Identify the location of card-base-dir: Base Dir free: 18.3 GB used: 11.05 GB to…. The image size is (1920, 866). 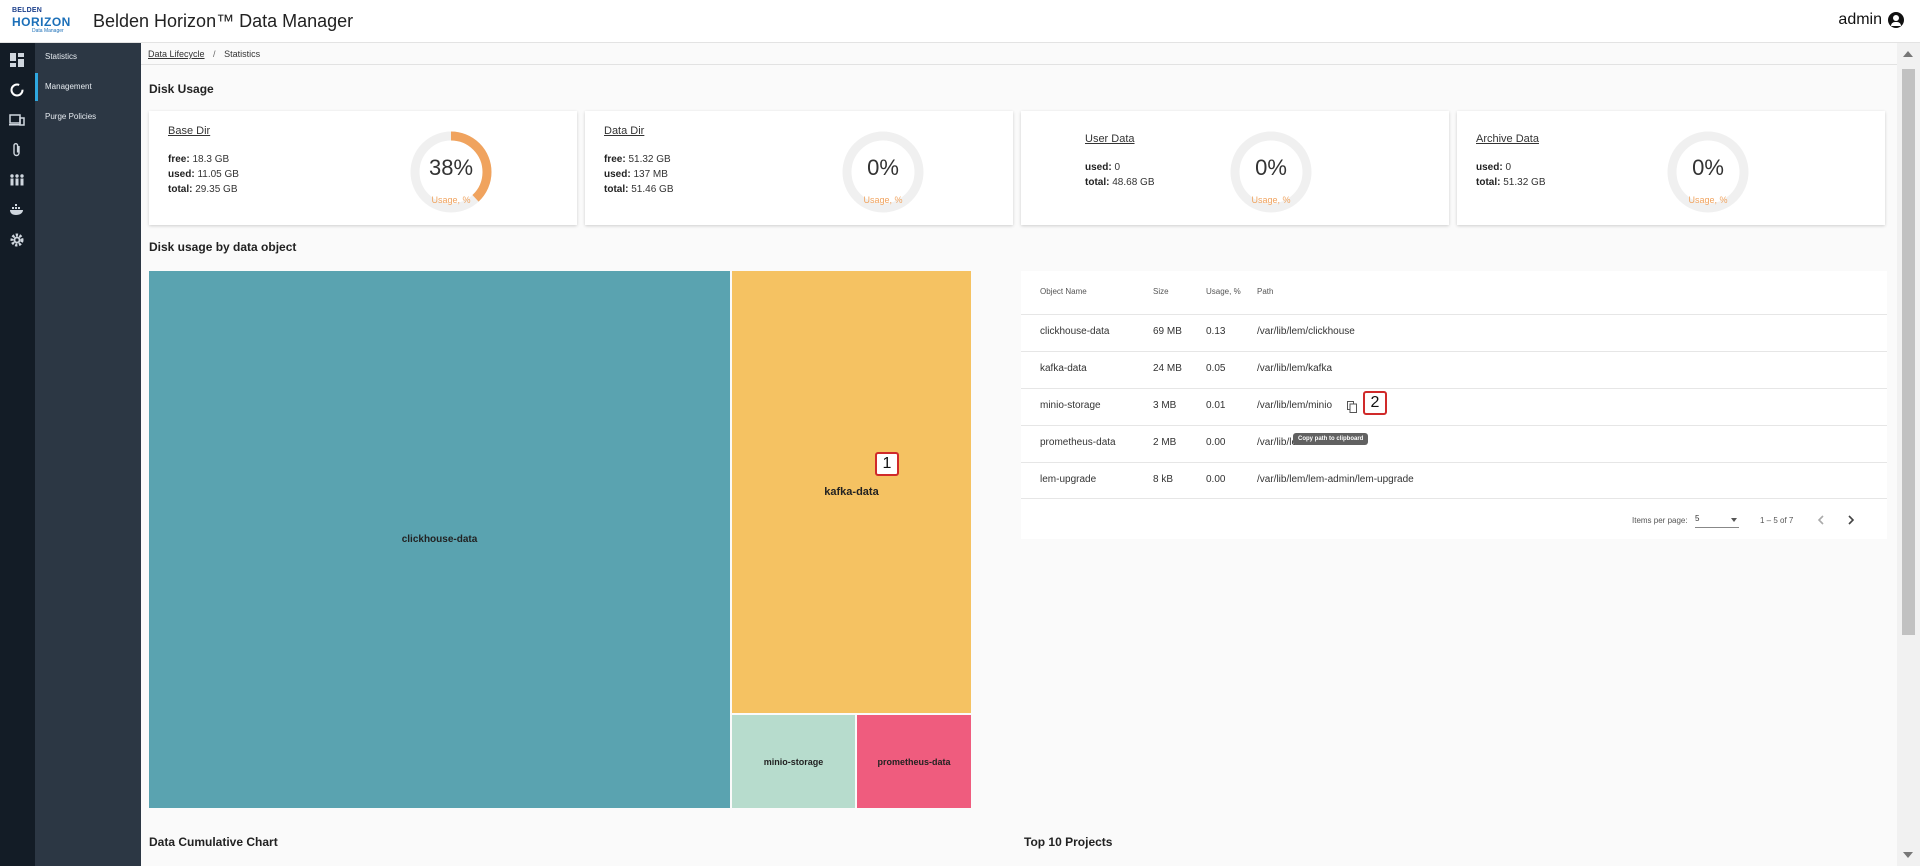
(363, 168).